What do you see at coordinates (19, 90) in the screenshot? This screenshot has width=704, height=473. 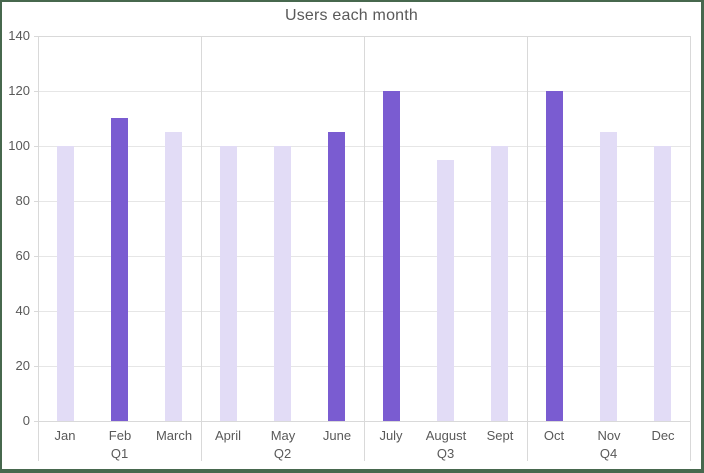 I see `y-axis-label-120: 120` at bounding box center [19, 90].